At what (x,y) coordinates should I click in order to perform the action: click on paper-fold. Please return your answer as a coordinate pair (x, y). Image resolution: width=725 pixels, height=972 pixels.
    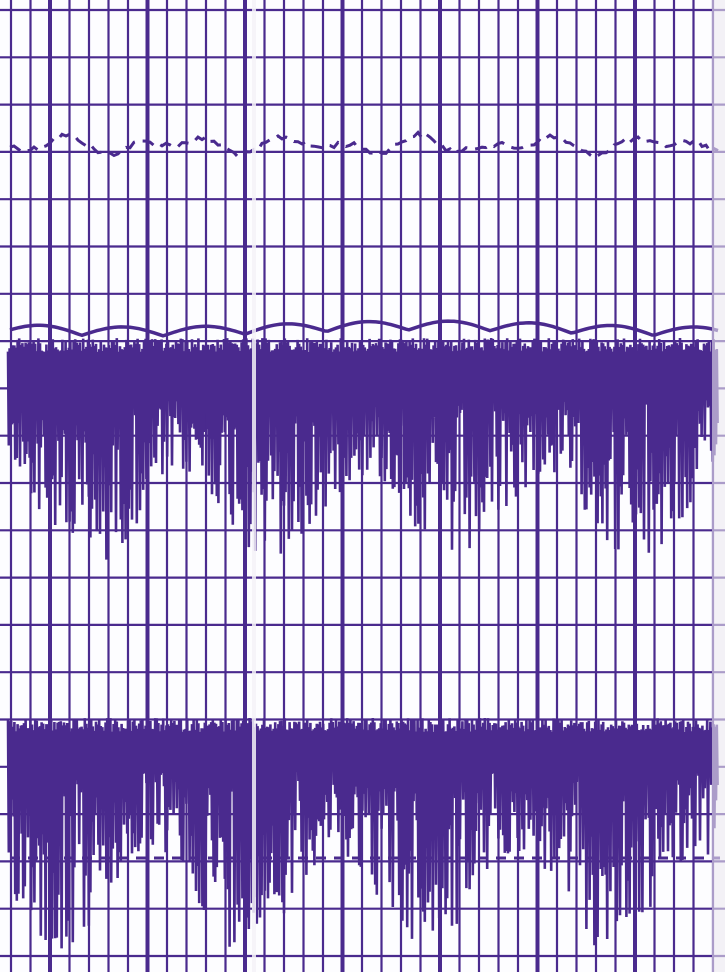
    Looking at the image, I should click on (254, 486).